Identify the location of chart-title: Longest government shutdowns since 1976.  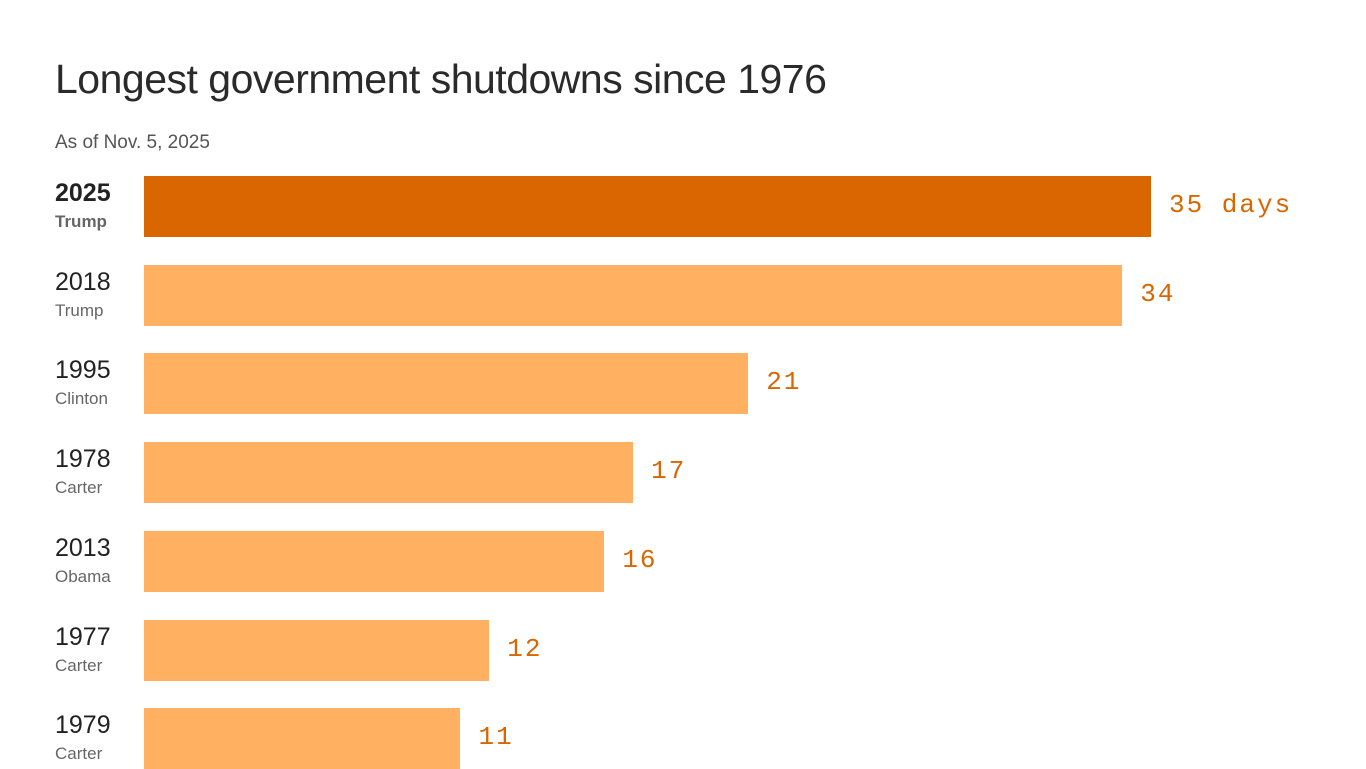
(441, 79).